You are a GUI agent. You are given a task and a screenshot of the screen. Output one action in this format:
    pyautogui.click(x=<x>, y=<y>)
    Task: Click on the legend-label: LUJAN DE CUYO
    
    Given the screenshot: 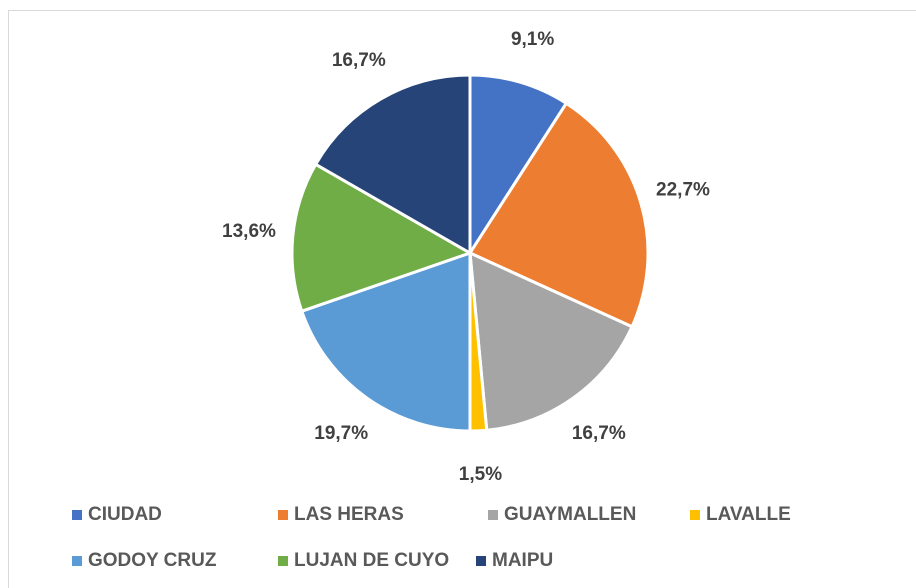 What is the action you would take?
    pyautogui.click(x=371, y=560)
    